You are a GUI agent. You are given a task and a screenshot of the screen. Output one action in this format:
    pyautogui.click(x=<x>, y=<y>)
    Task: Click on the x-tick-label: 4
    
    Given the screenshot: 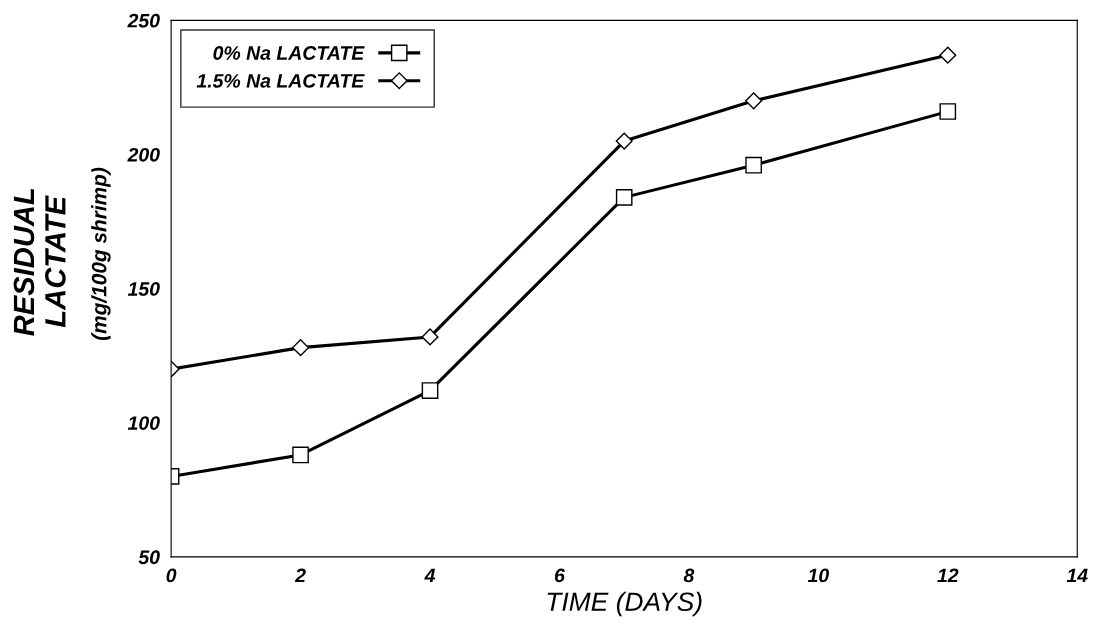 What is the action you would take?
    pyautogui.click(x=430, y=575)
    